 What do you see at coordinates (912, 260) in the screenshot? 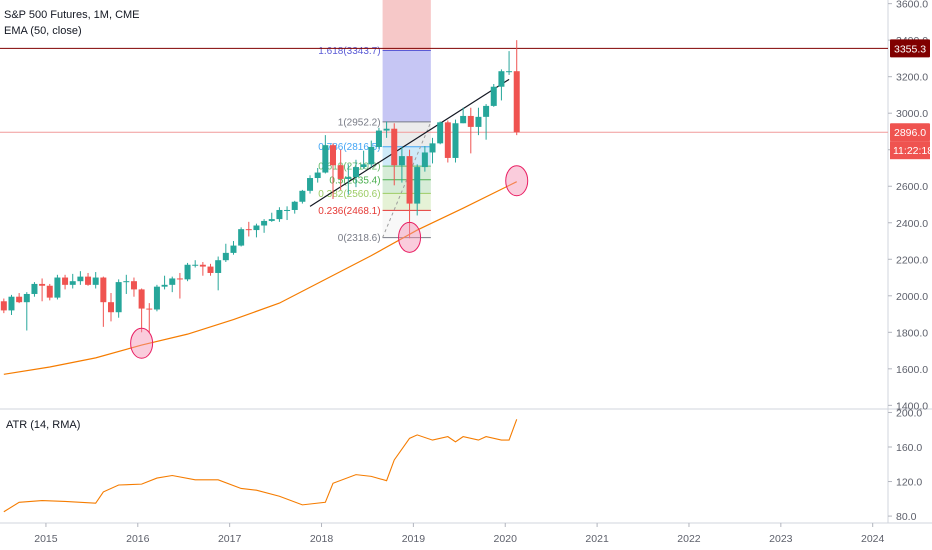
I see `price-tick-label: 2200.0` at bounding box center [912, 260].